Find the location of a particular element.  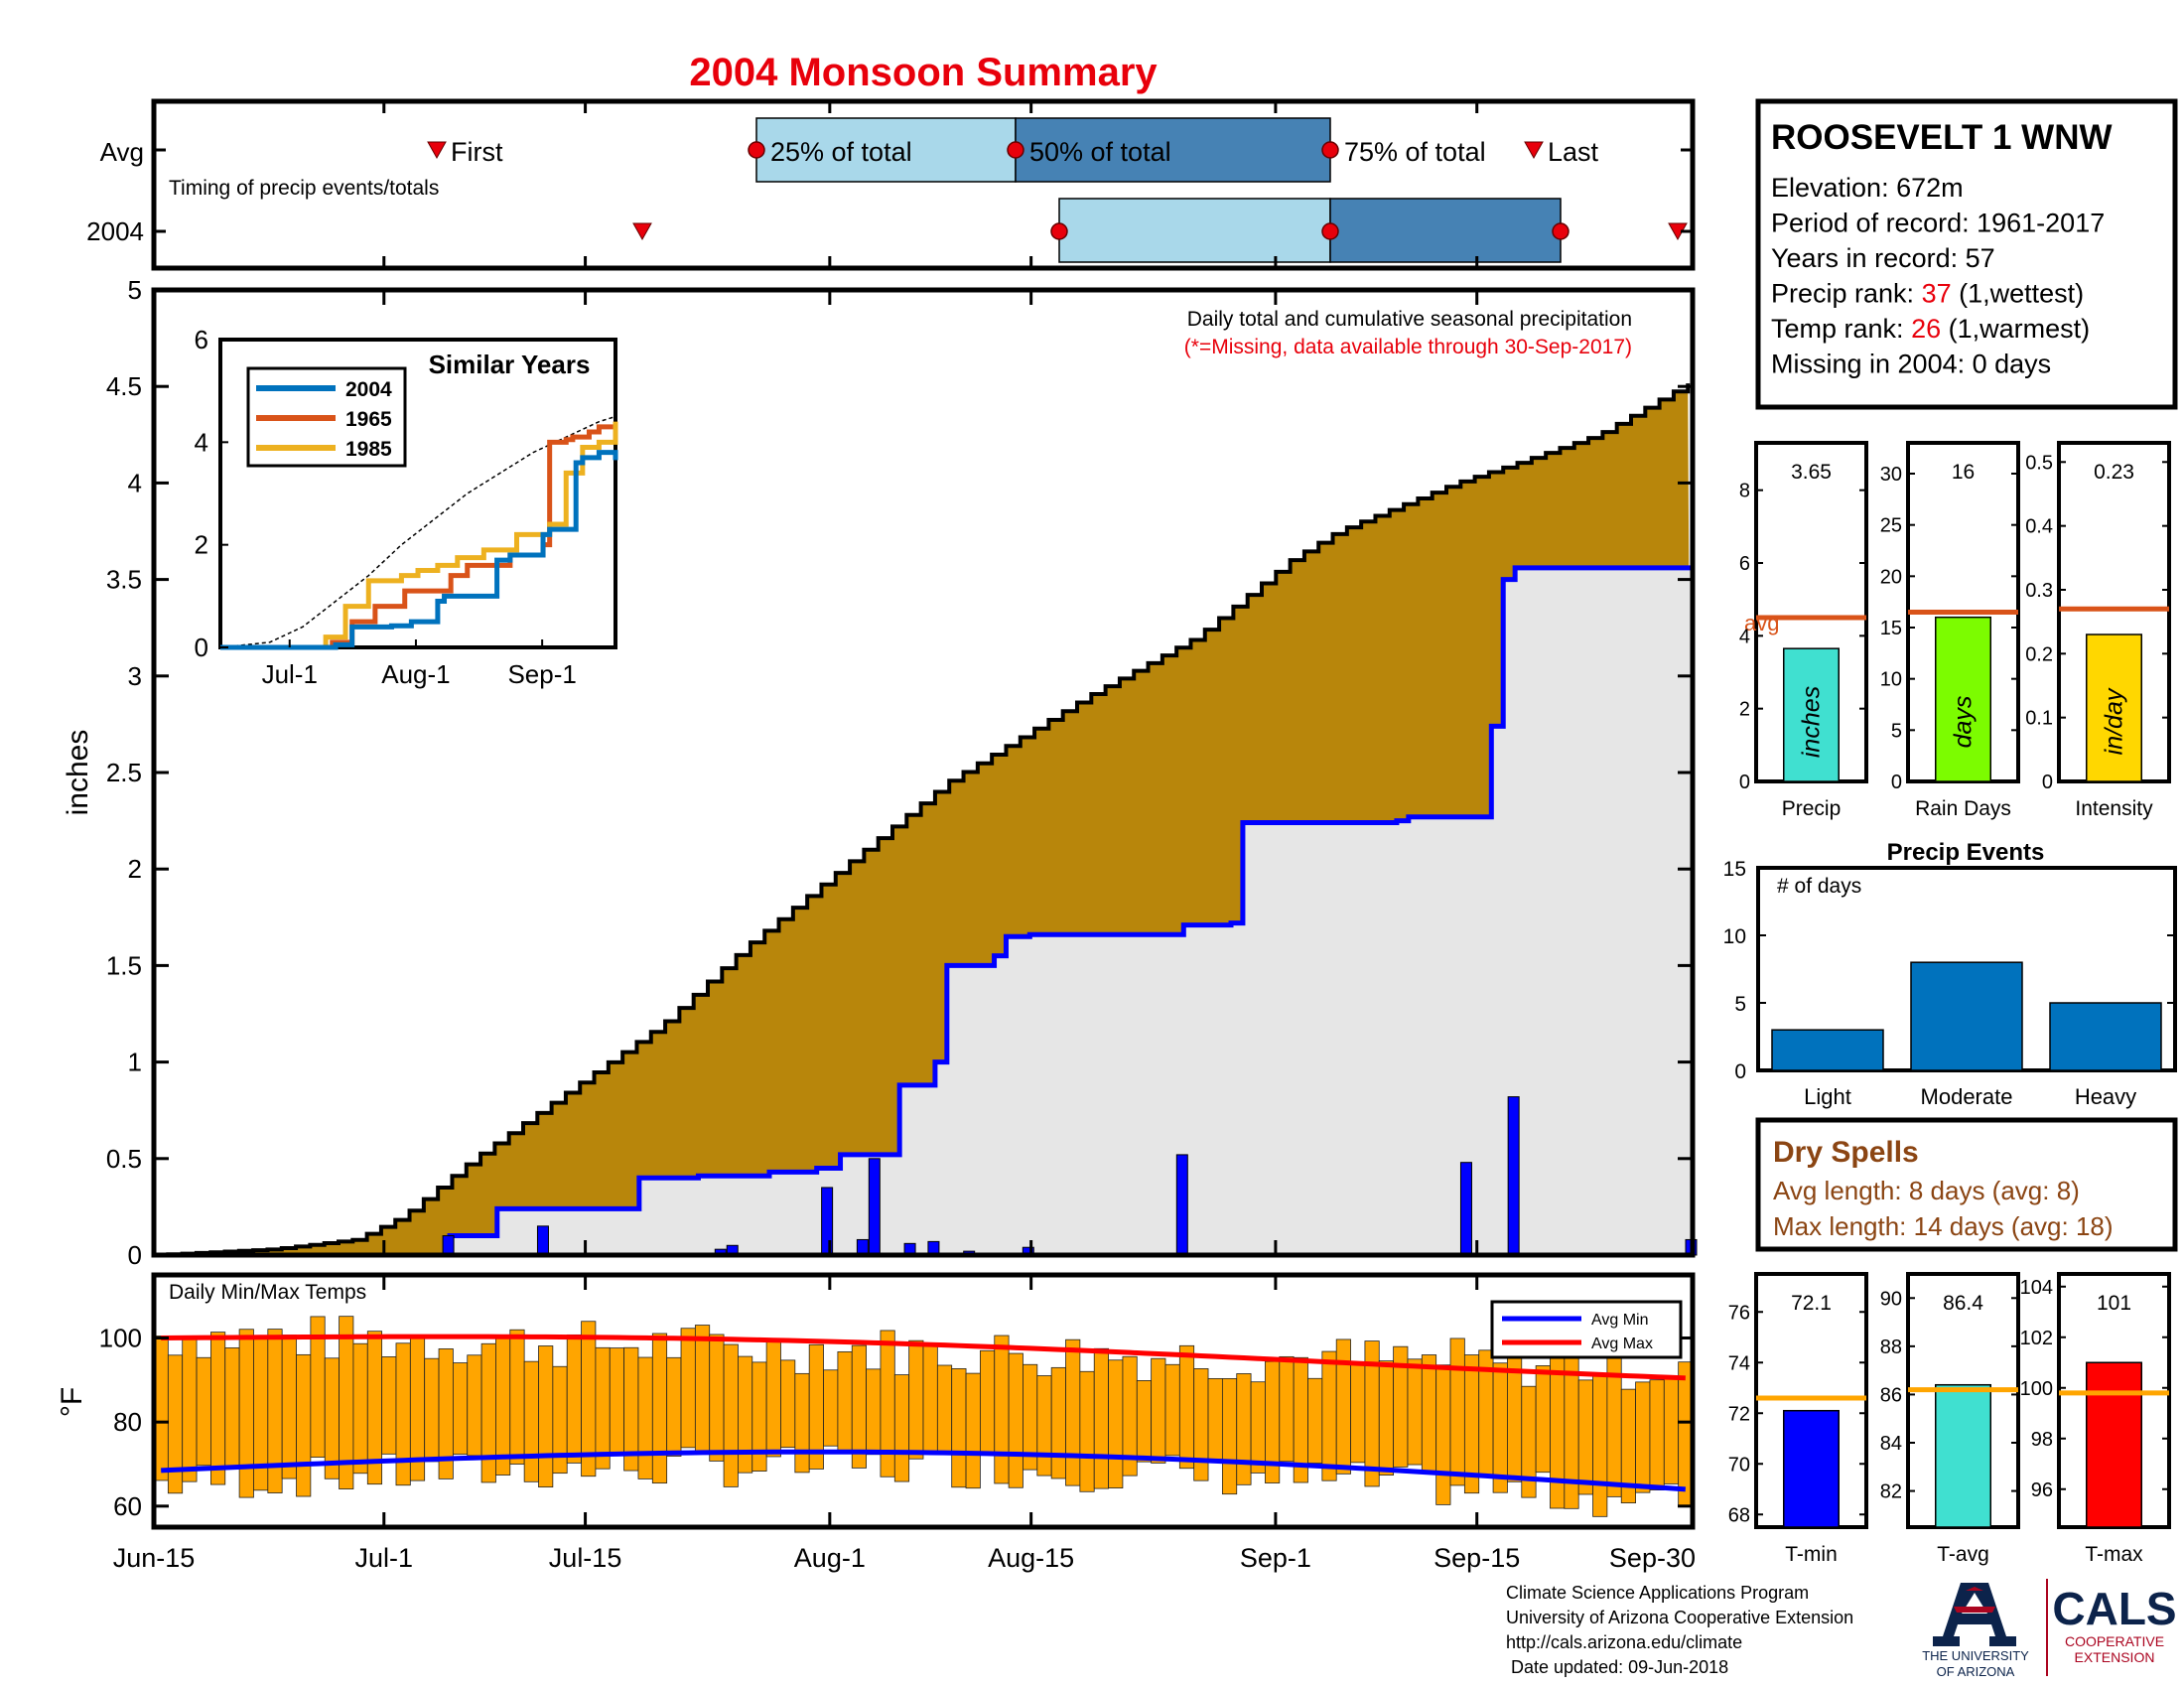

cals-line-2: EXTENSION is located at coordinates (2115, 1657).